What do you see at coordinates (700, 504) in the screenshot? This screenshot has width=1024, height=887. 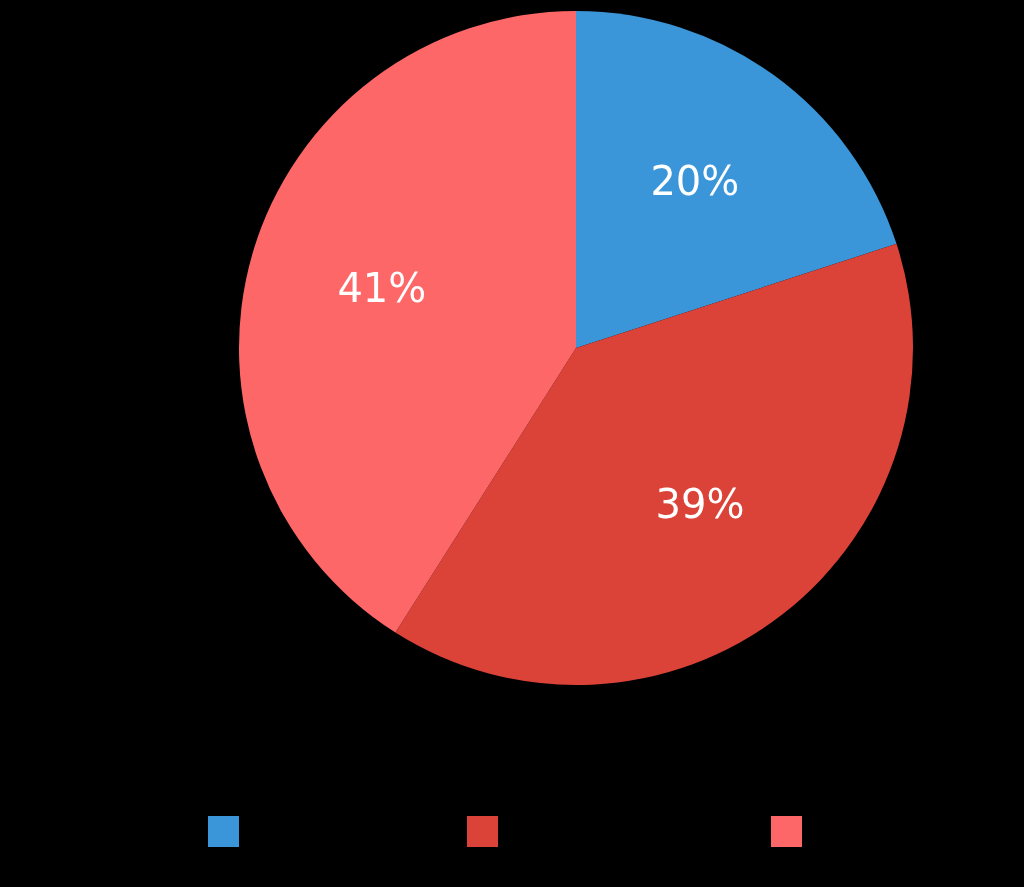 I see `data-label: 39%` at bounding box center [700, 504].